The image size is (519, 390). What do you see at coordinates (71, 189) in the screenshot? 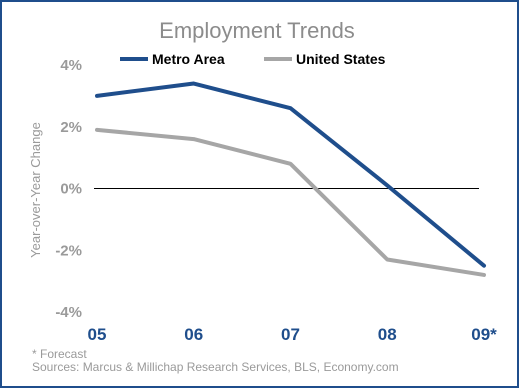
I see `y-tick-label: 0%` at bounding box center [71, 189].